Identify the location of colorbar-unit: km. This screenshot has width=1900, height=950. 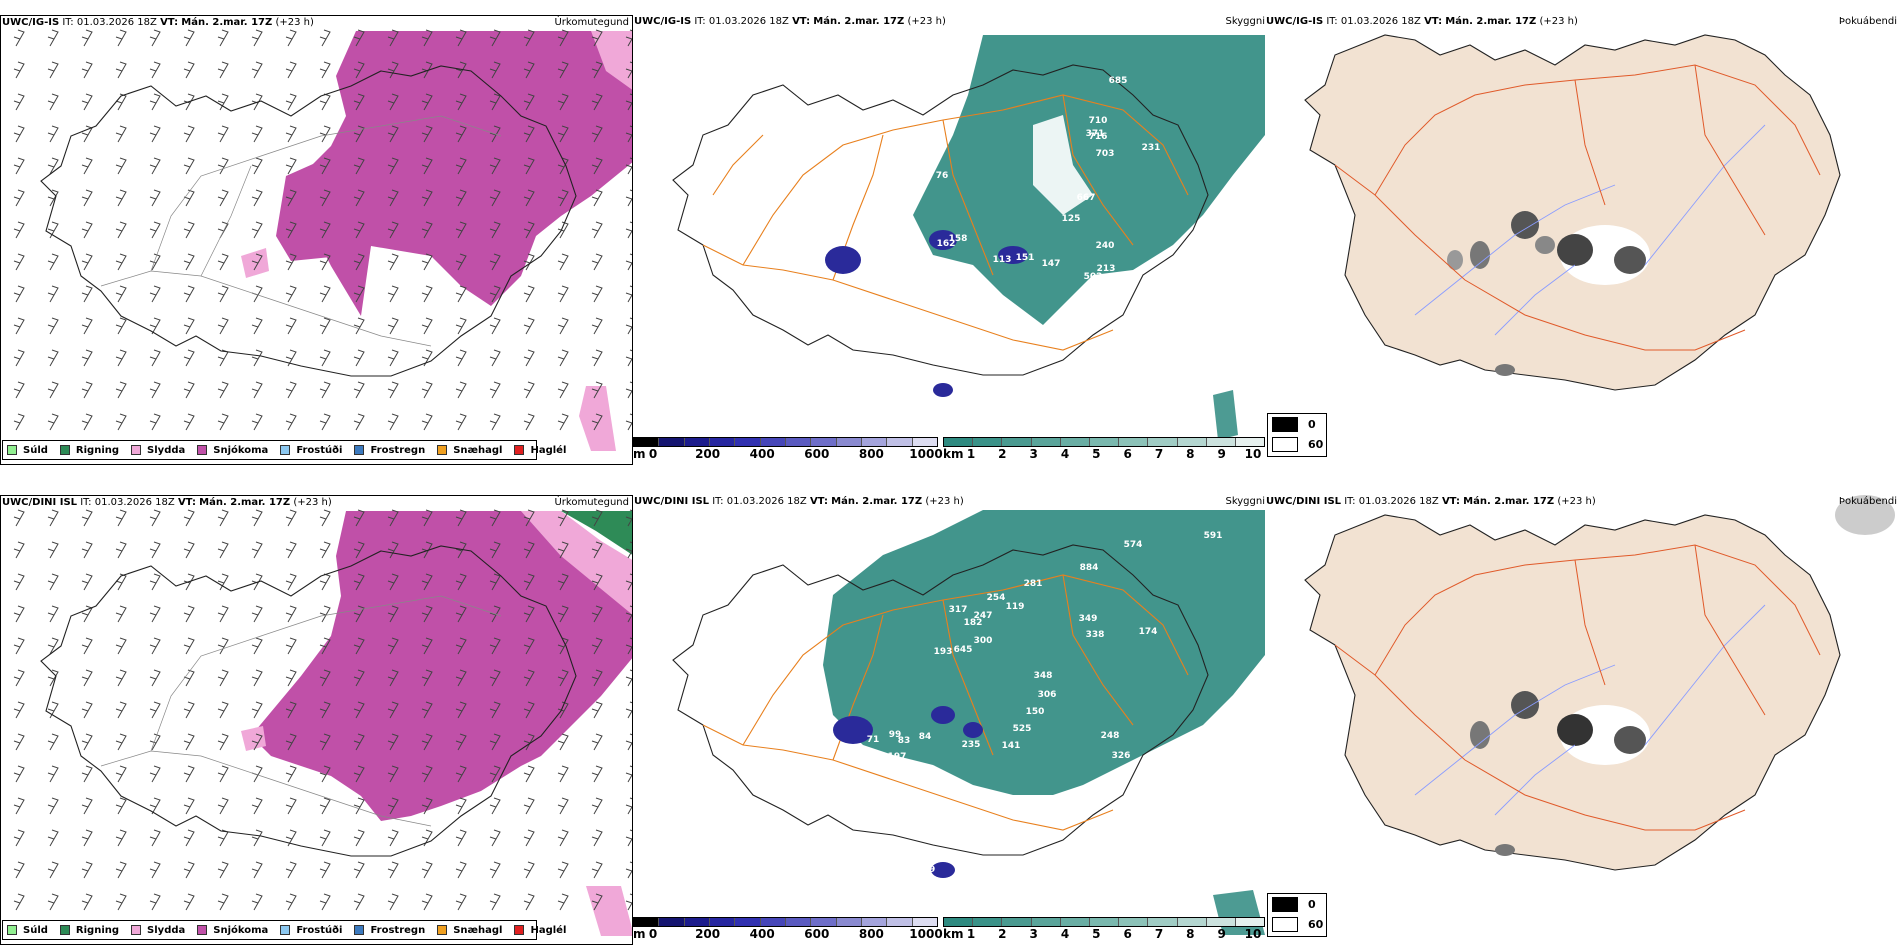
(953, 454).